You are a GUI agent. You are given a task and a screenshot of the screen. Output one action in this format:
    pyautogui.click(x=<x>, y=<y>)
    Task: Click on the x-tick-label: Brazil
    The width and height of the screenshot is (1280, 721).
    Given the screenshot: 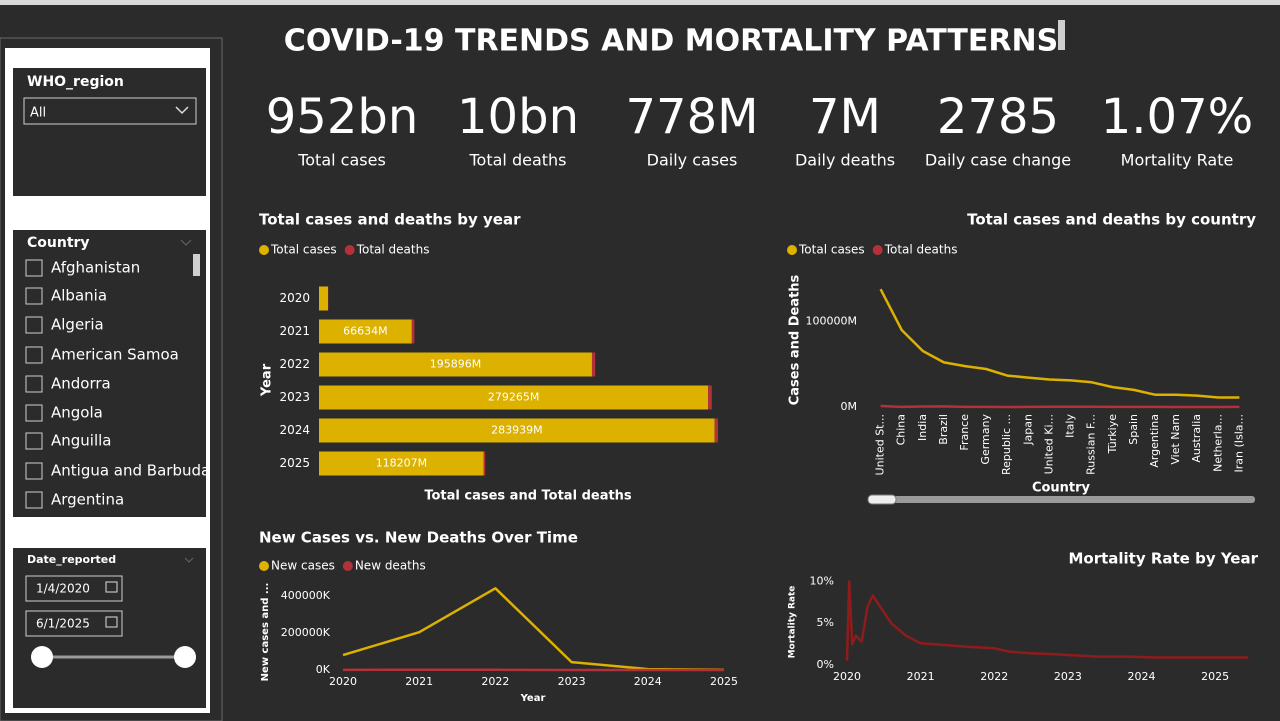 What is the action you would take?
    pyautogui.click(x=943, y=429)
    